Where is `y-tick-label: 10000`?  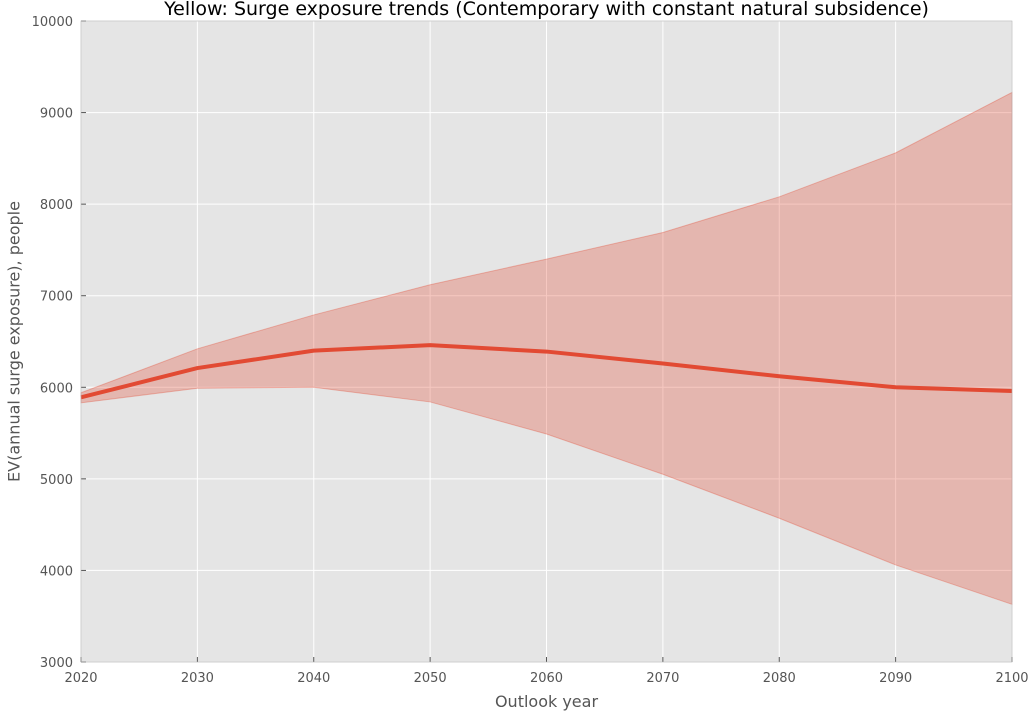
y-tick-label: 10000 is located at coordinates (52, 22).